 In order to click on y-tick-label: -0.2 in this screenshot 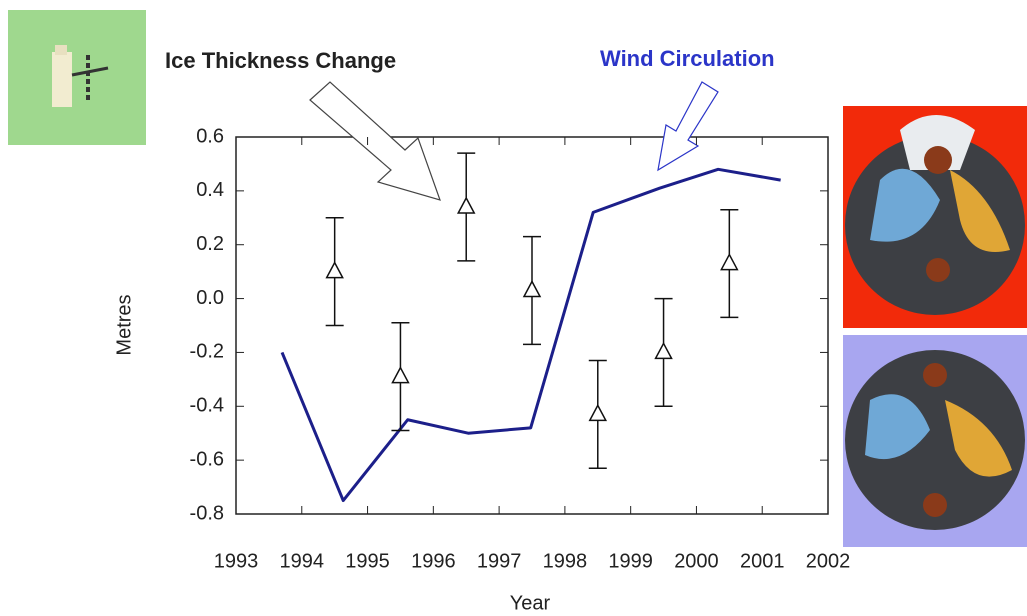, I will do `click(207, 352)`.